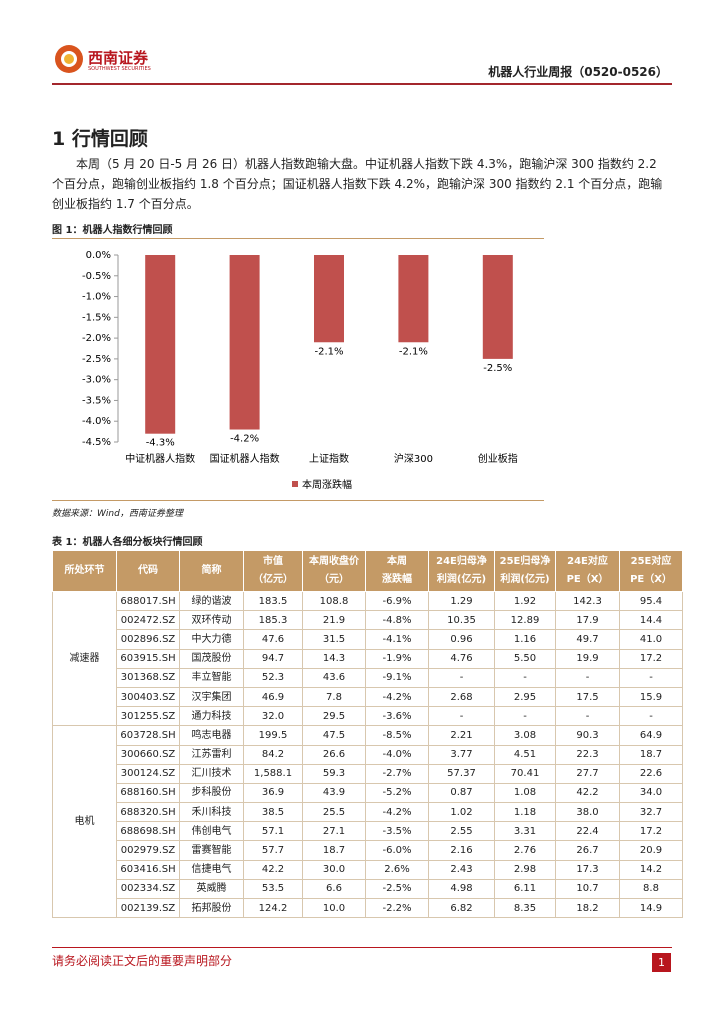  I want to click on cell: -6.0%, so click(397, 850).